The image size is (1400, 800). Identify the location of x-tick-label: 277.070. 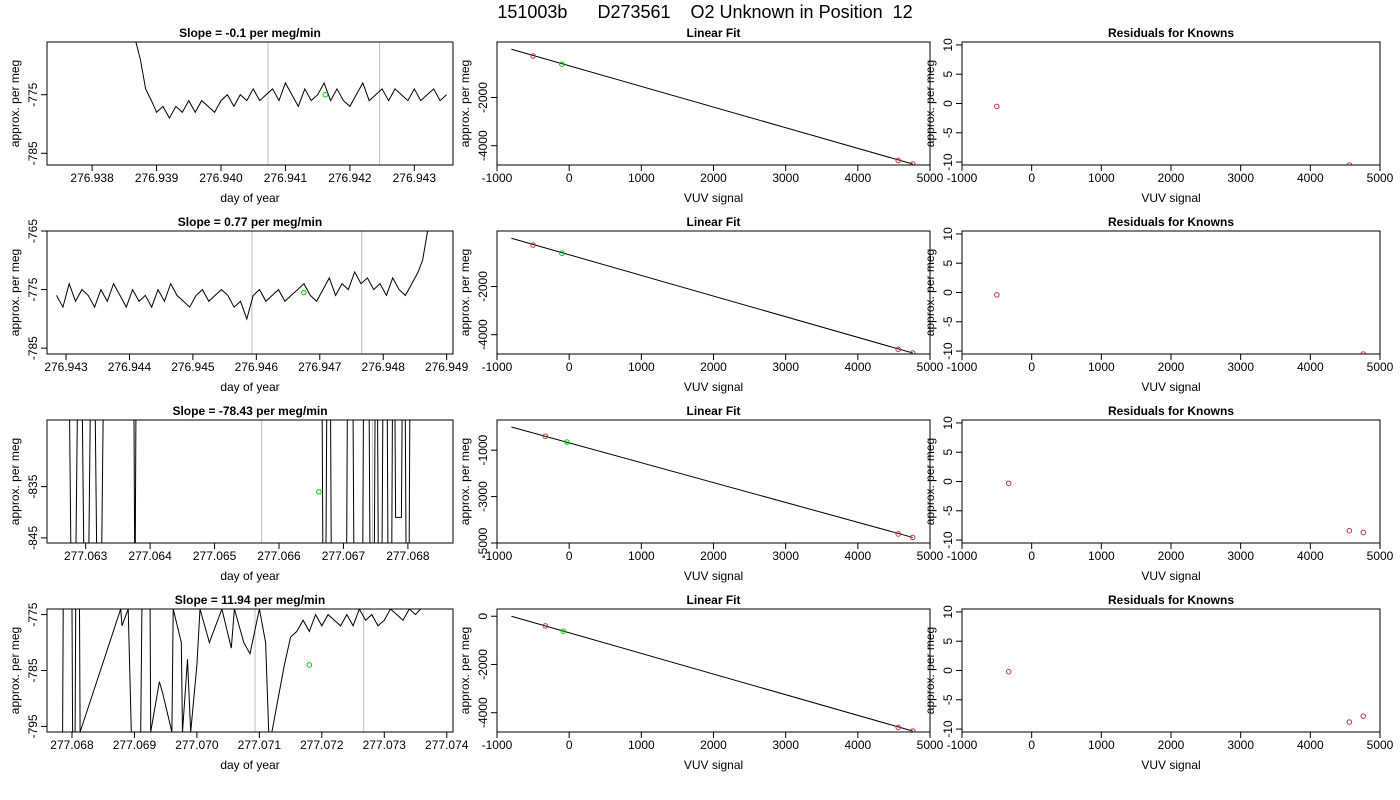
(197, 745).